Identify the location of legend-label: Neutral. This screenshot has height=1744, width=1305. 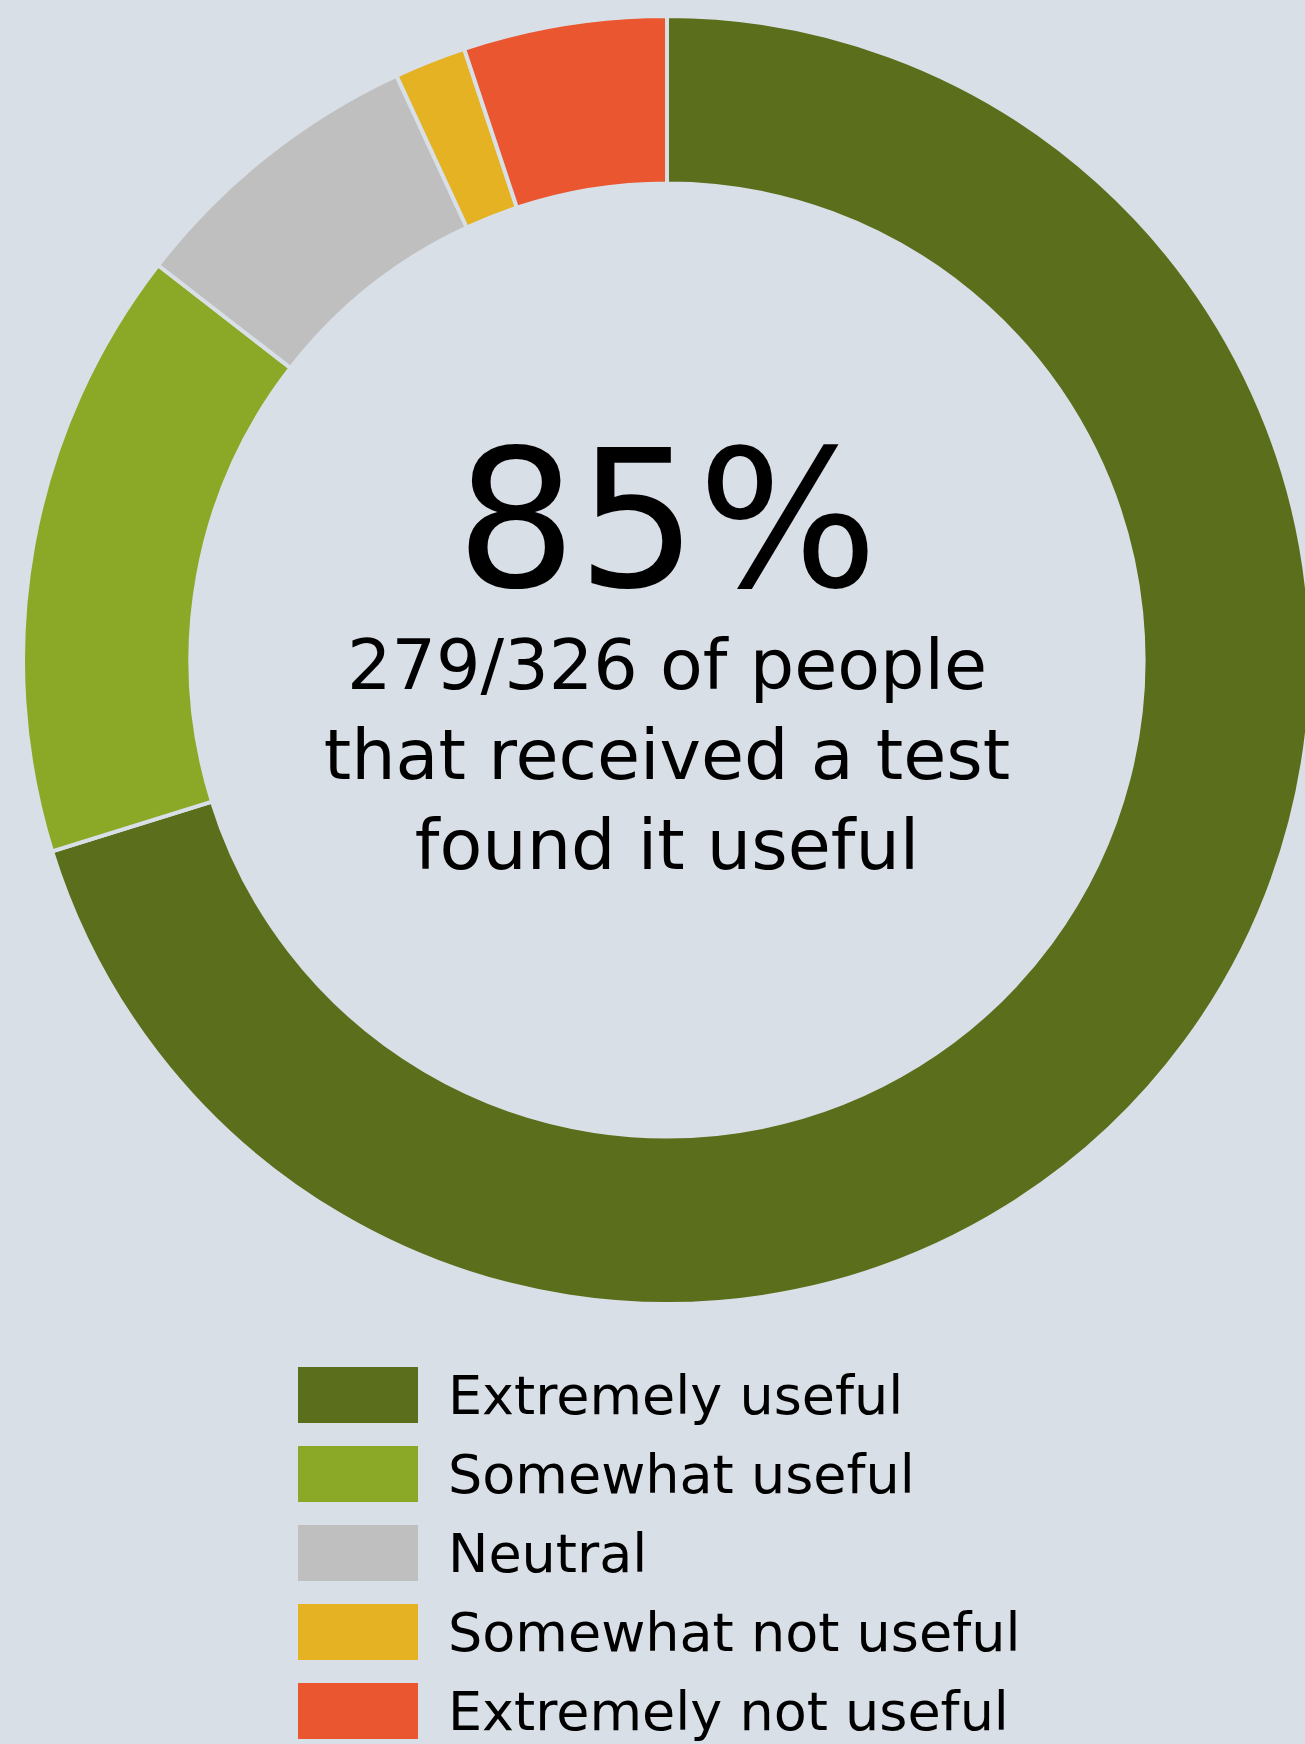
(548, 1553).